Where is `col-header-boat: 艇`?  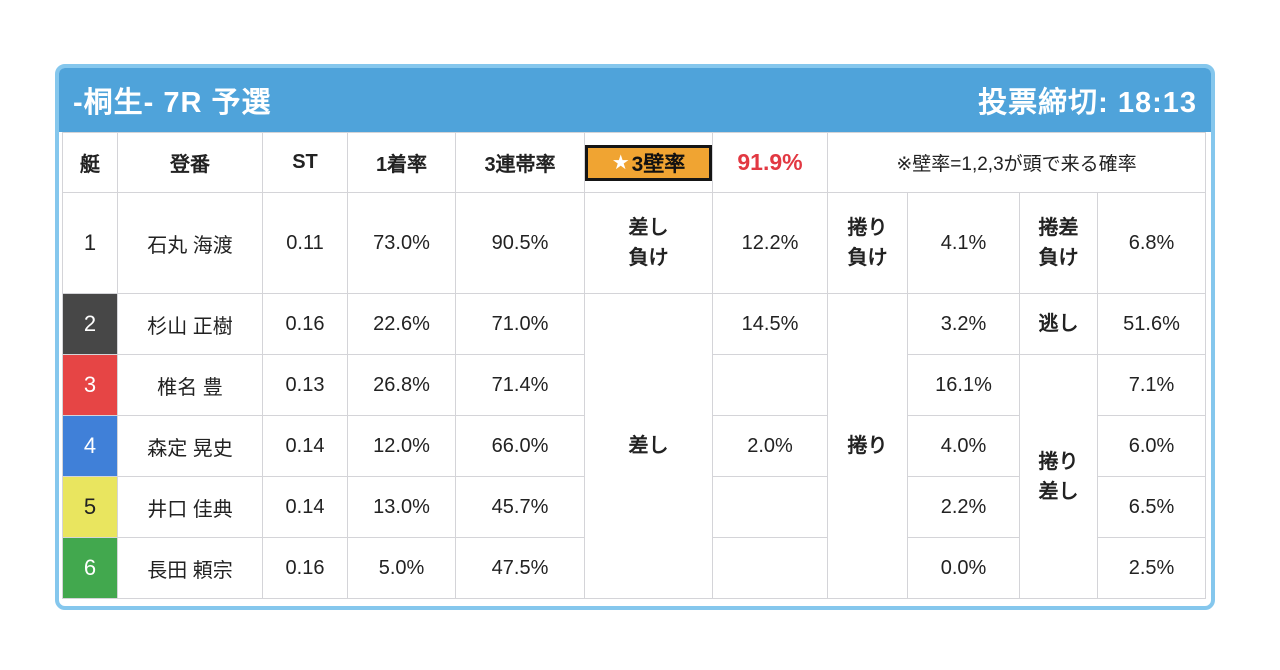
col-header-boat: 艇 is located at coordinates (90, 162).